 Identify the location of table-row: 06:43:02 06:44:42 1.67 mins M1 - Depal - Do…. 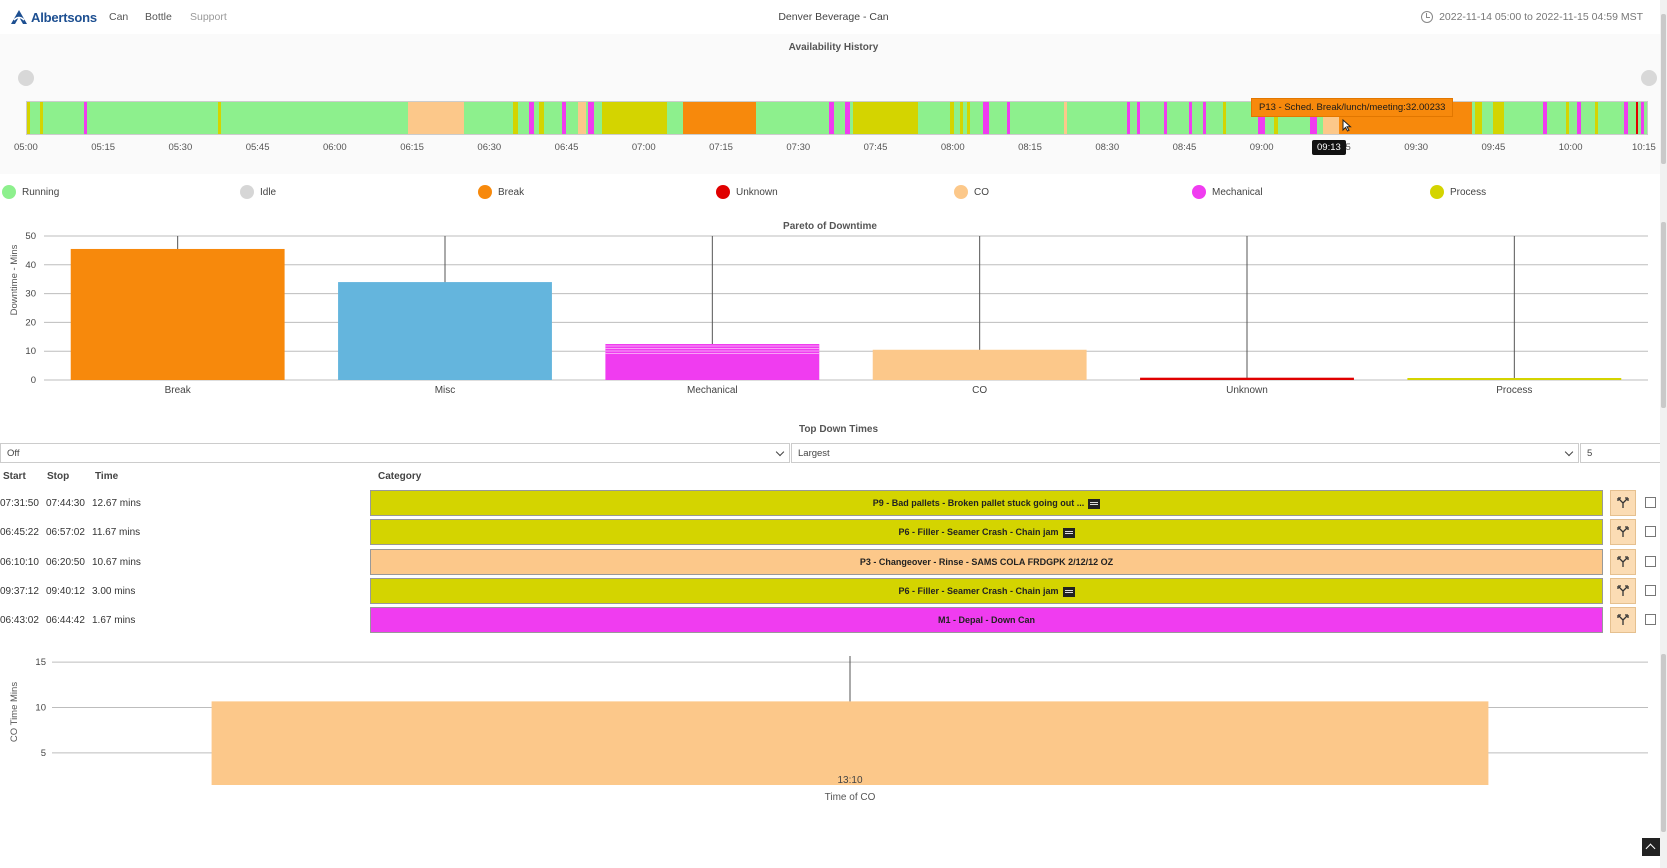
(833, 620).